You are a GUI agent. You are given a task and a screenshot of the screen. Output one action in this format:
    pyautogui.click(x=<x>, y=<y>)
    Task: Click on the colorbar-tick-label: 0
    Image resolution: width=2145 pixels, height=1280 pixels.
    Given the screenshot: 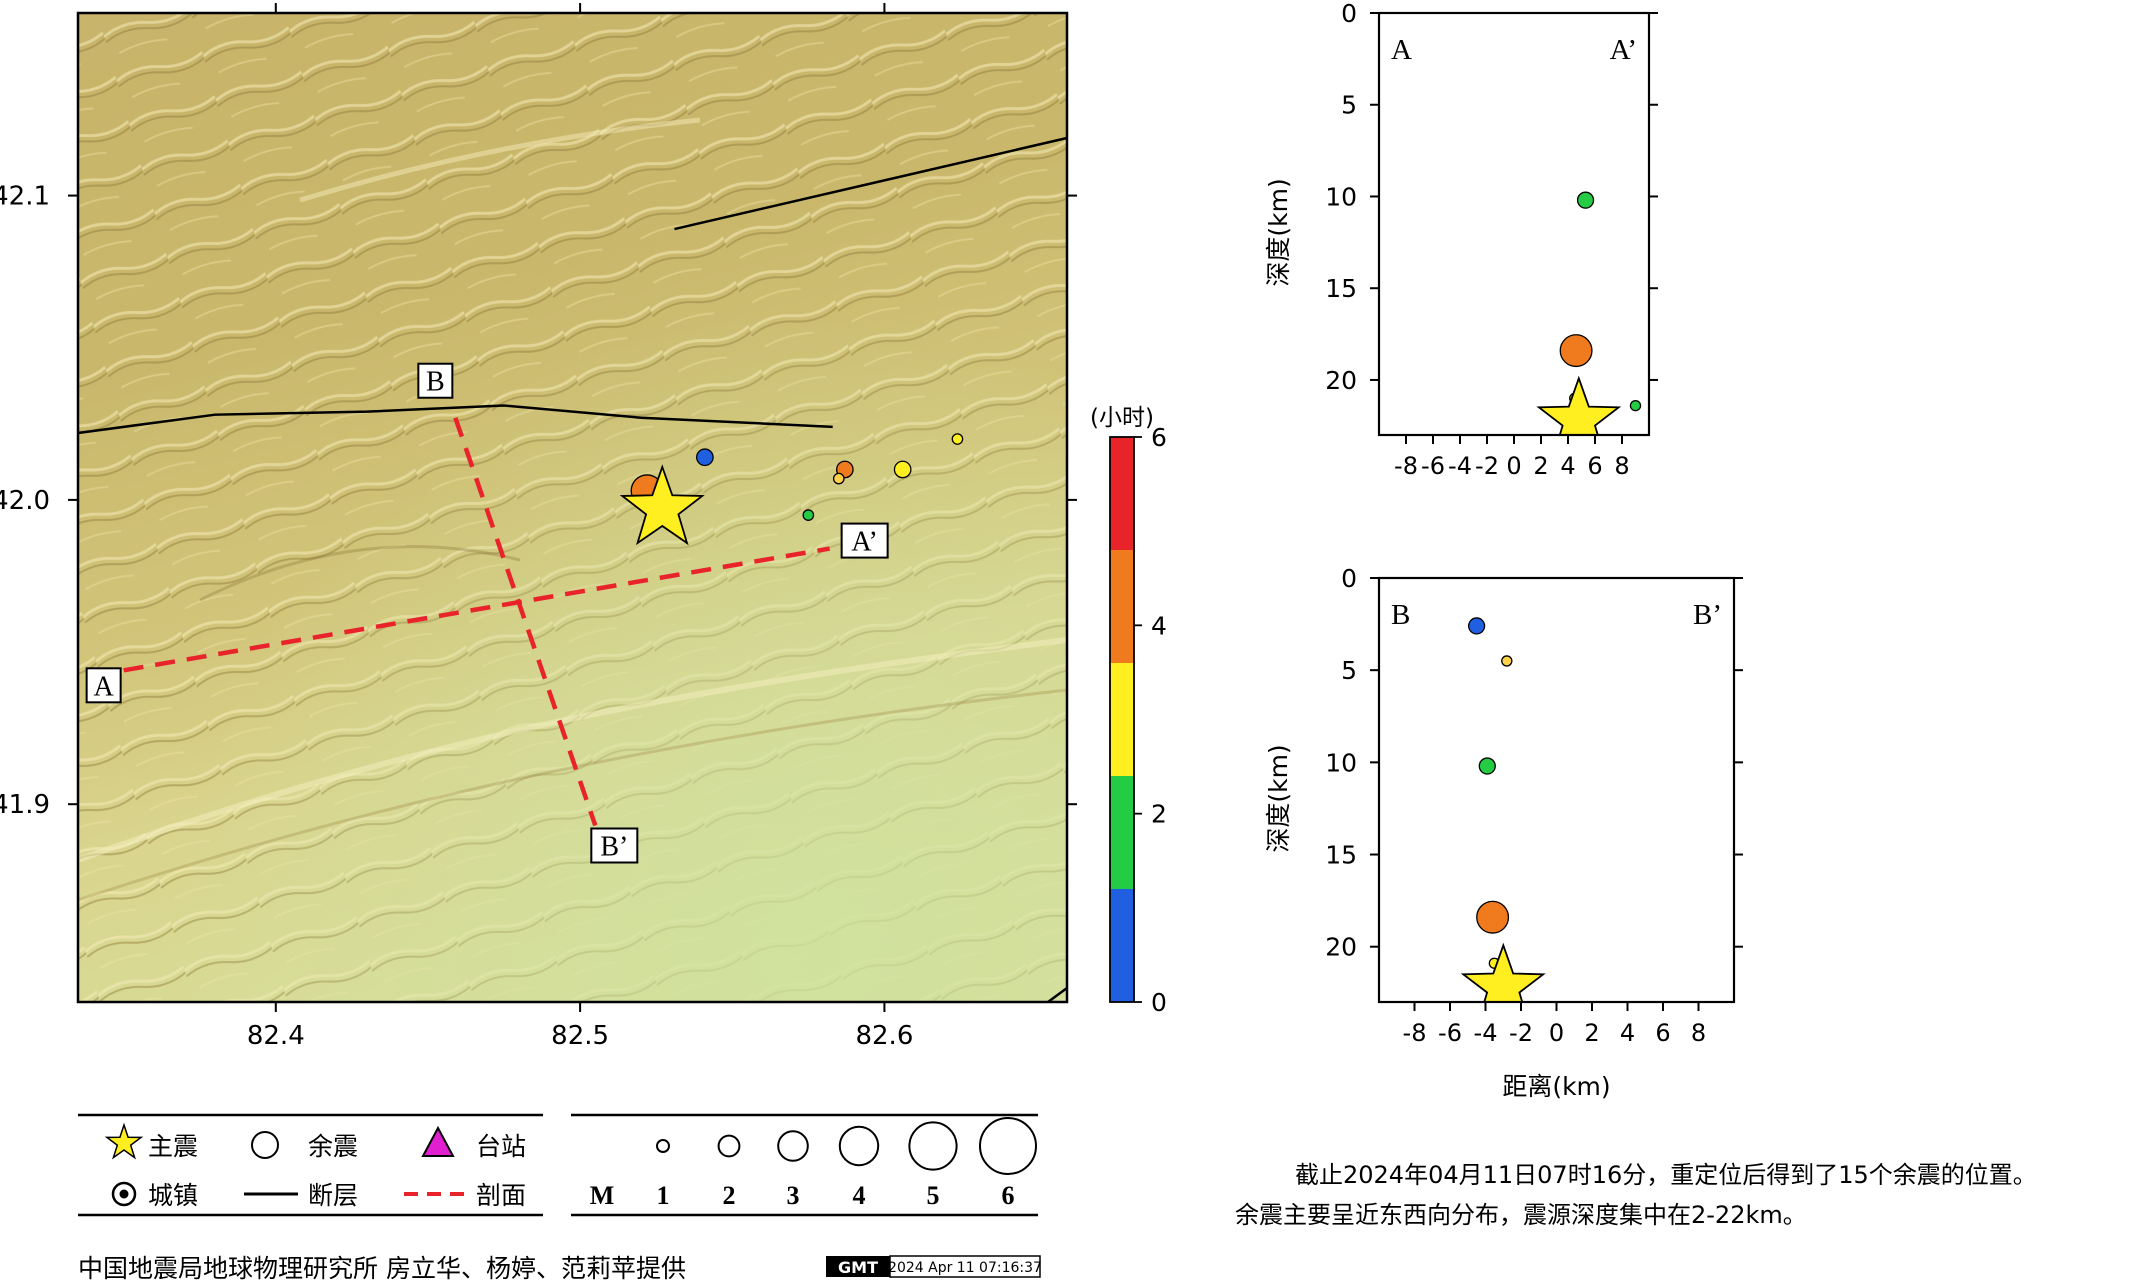 What is the action you would take?
    pyautogui.click(x=1159, y=1002)
    